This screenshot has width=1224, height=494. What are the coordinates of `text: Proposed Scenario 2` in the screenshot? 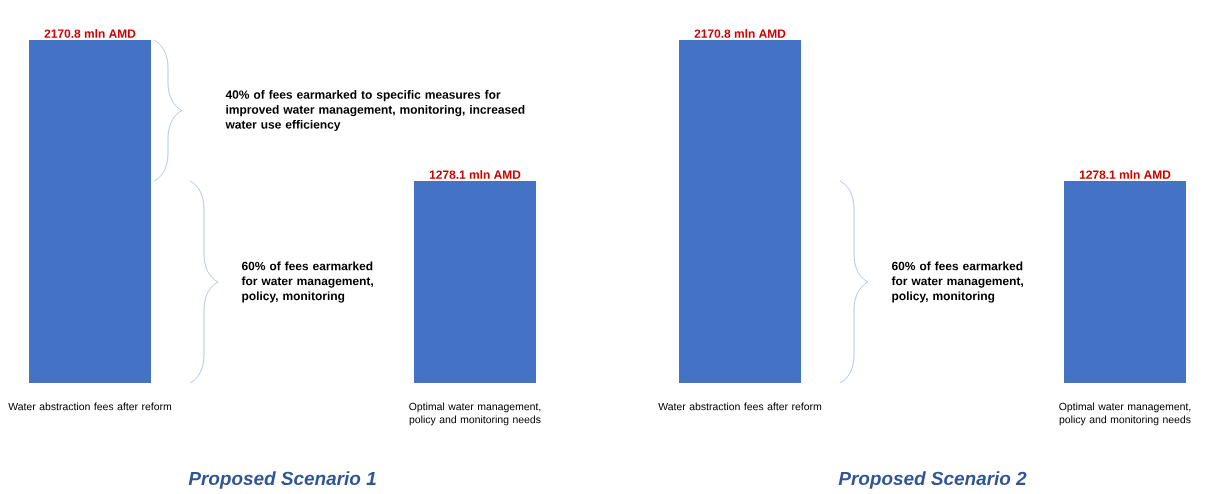 It's located at (932, 480).